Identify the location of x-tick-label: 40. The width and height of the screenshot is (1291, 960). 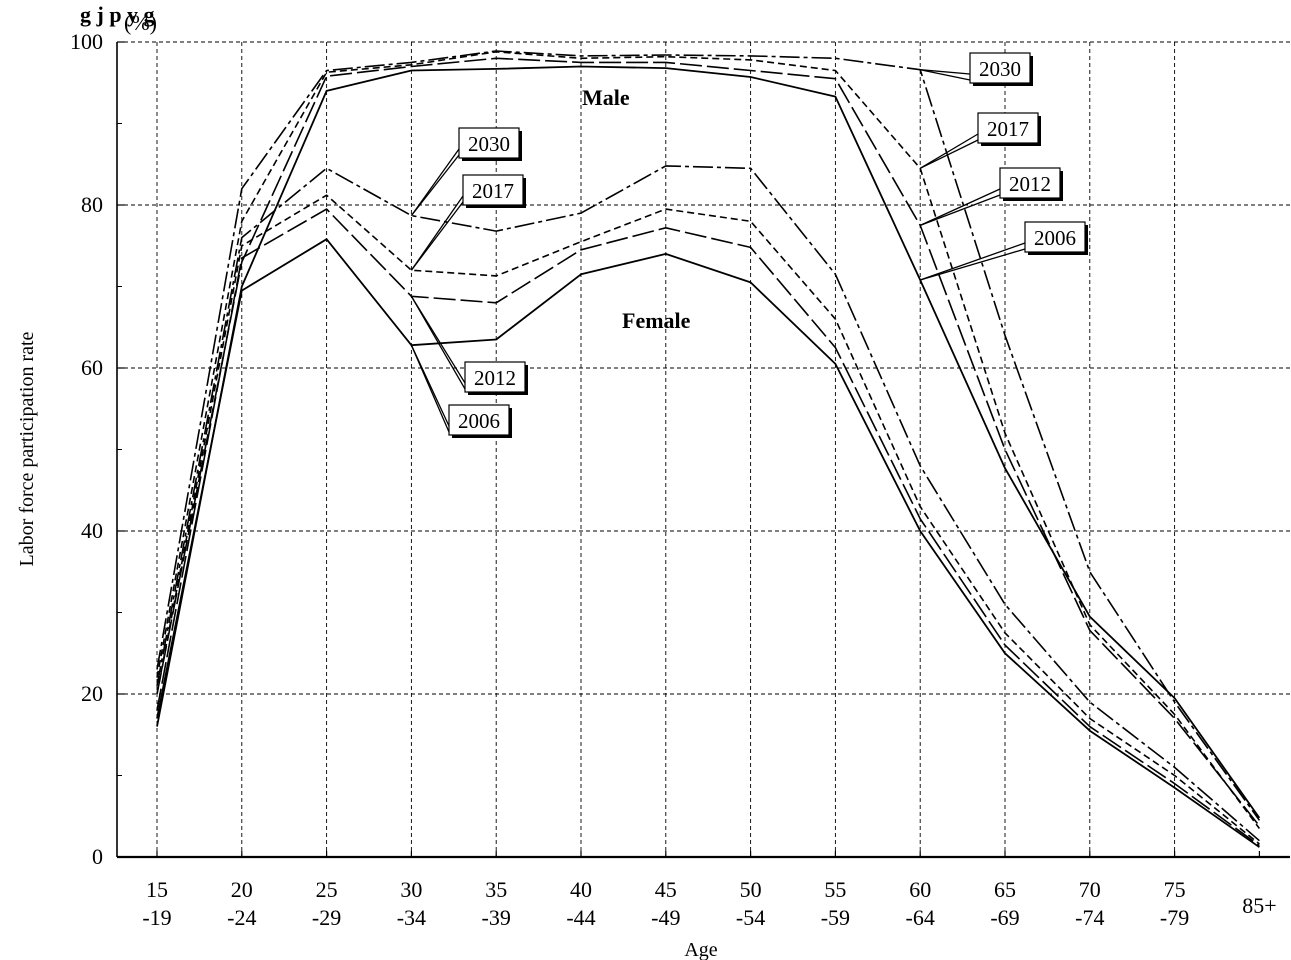
(581, 889).